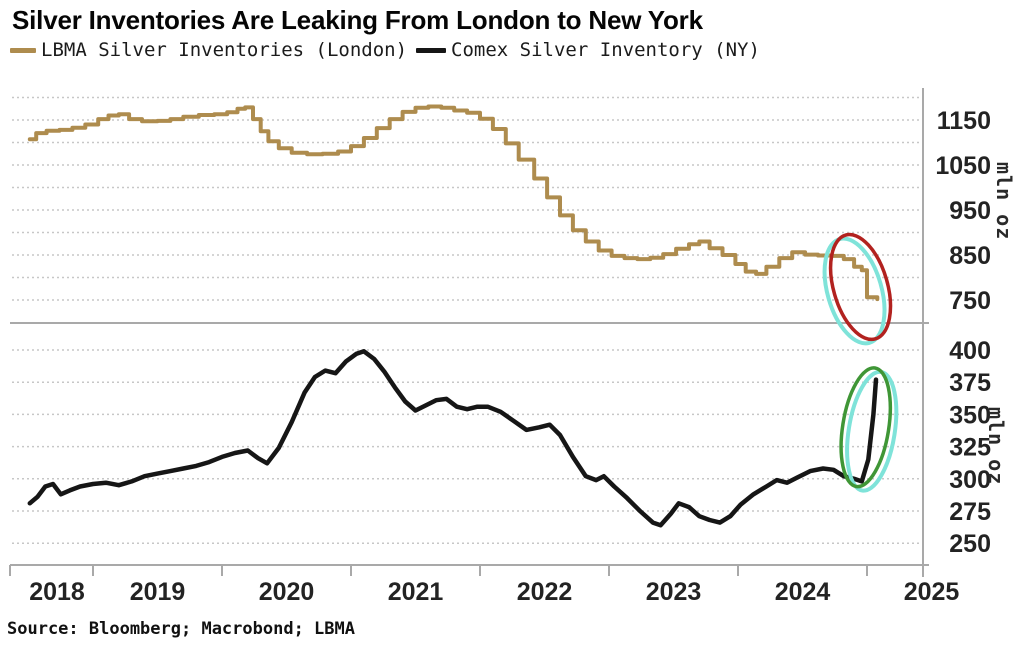 The height and width of the screenshot is (647, 1020). Describe the element at coordinates (970, 512) in the screenshot. I see `y-tick-label: 275` at that location.